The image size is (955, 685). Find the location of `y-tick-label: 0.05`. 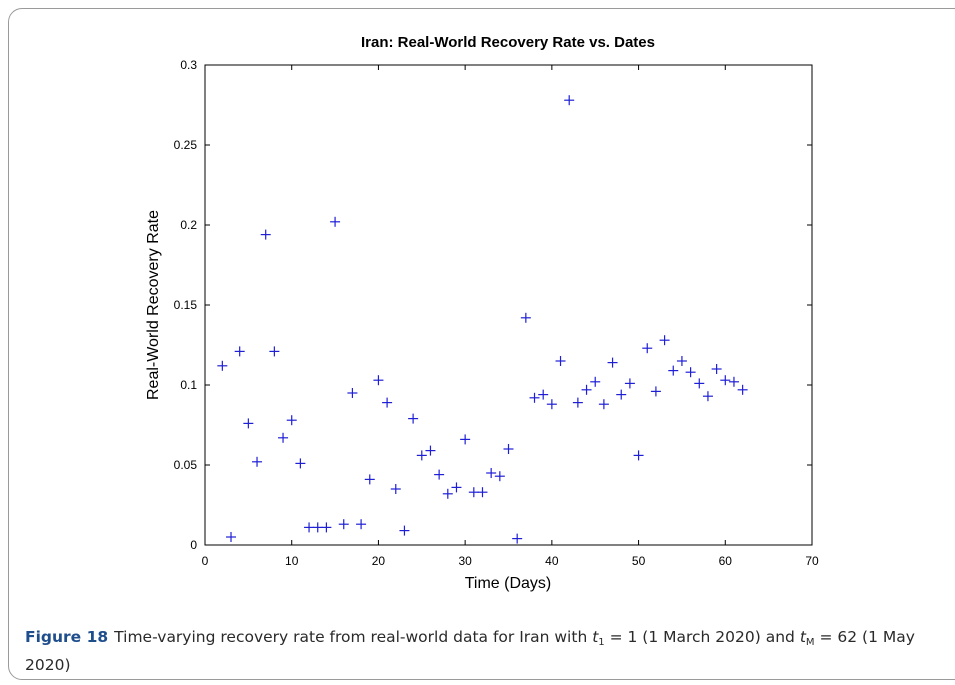

y-tick-label: 0.05 is located at coordinates (186, 465).